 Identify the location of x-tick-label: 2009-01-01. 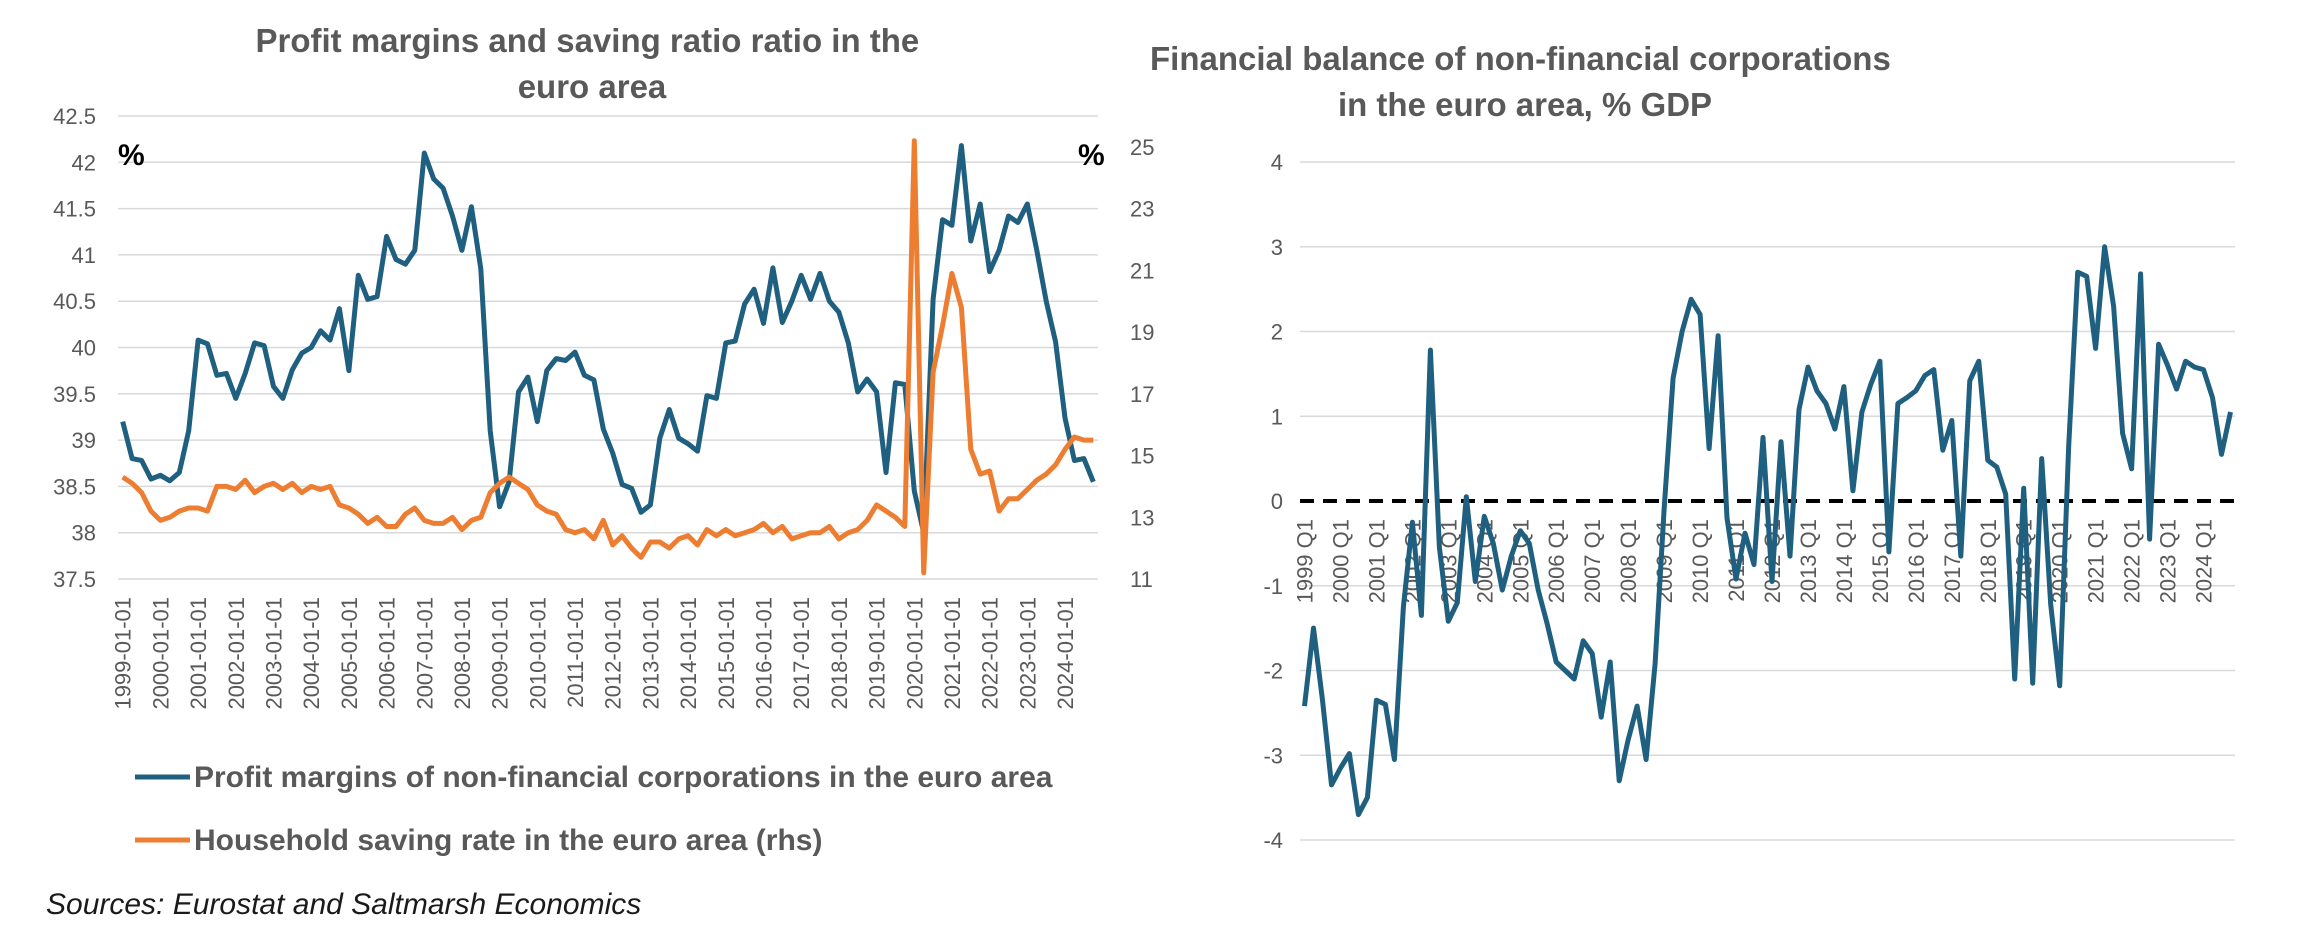
(500, 653).